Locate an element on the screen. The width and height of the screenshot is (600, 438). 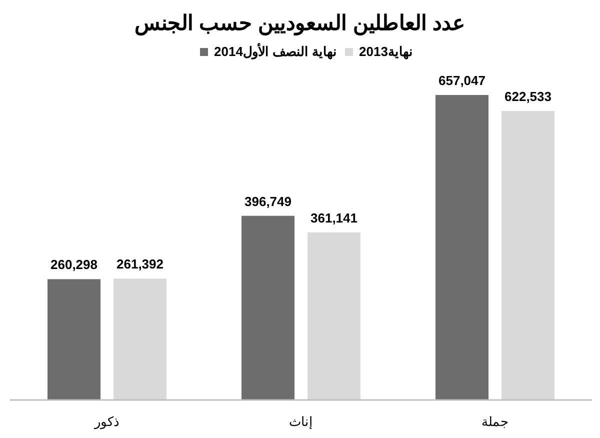
data-label: 260,298 is located at coordinates (74, 264).